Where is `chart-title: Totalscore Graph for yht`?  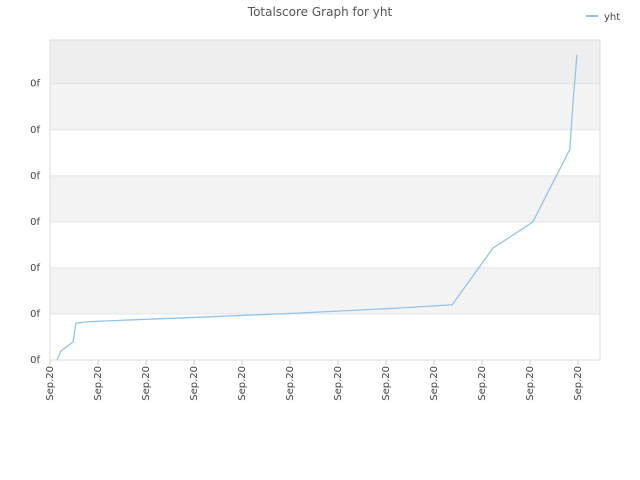
chart-title: Totalscore Graph for yht is located at coordinates (320, 12).